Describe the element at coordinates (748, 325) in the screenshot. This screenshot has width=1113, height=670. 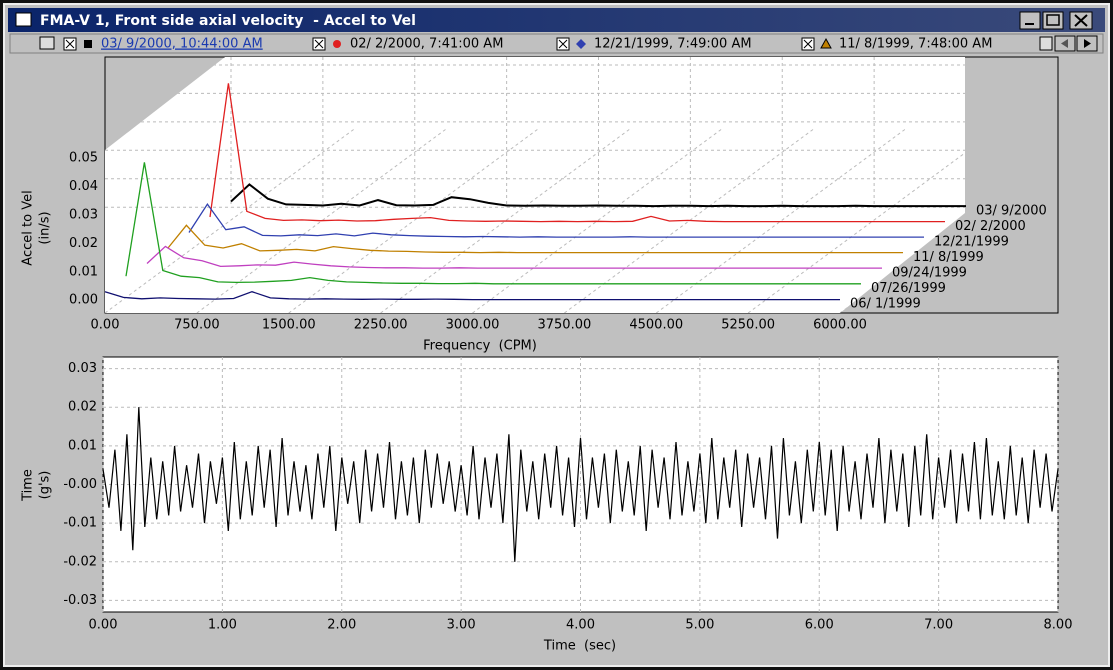
I see `x-tick-label: 5250.00` at that location.